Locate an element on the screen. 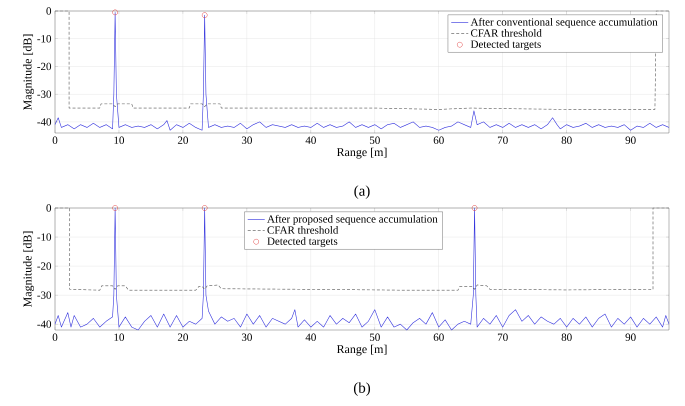  legend-label: After conventional sequence accumulation is located at coordinates (564, 23).